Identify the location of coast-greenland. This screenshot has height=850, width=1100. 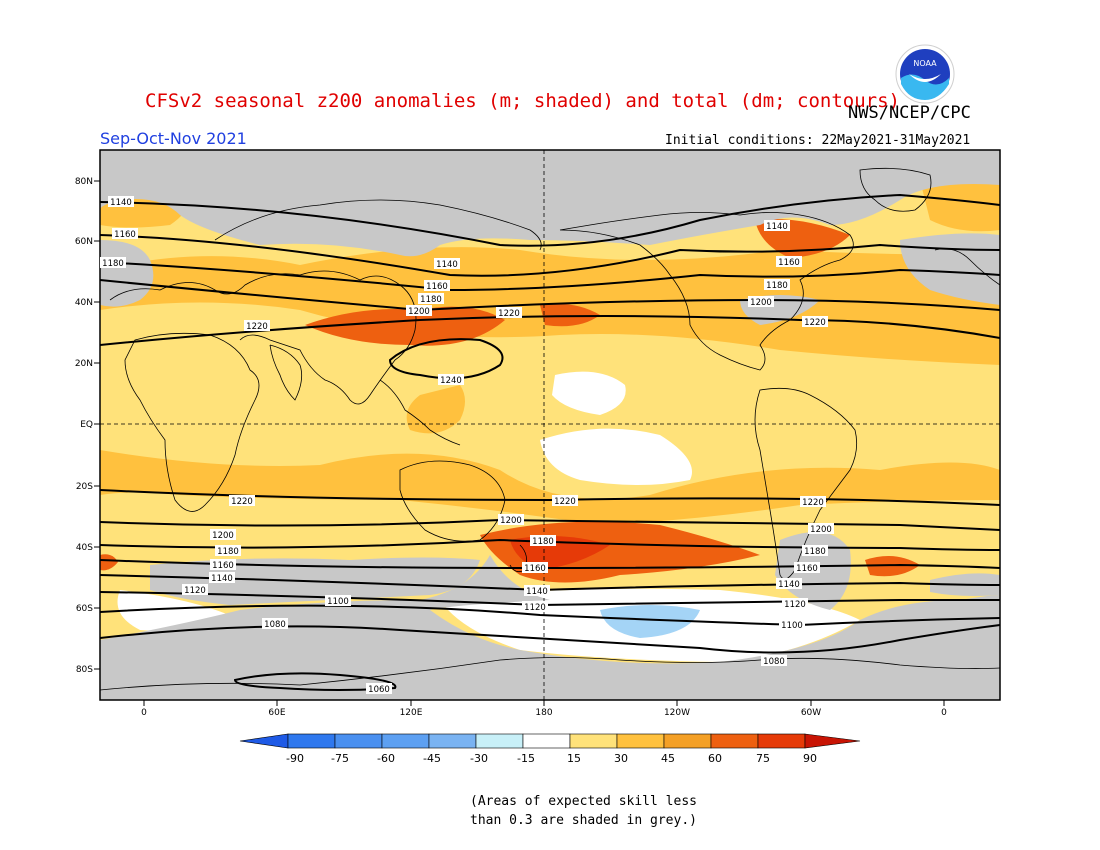
(895, 189).